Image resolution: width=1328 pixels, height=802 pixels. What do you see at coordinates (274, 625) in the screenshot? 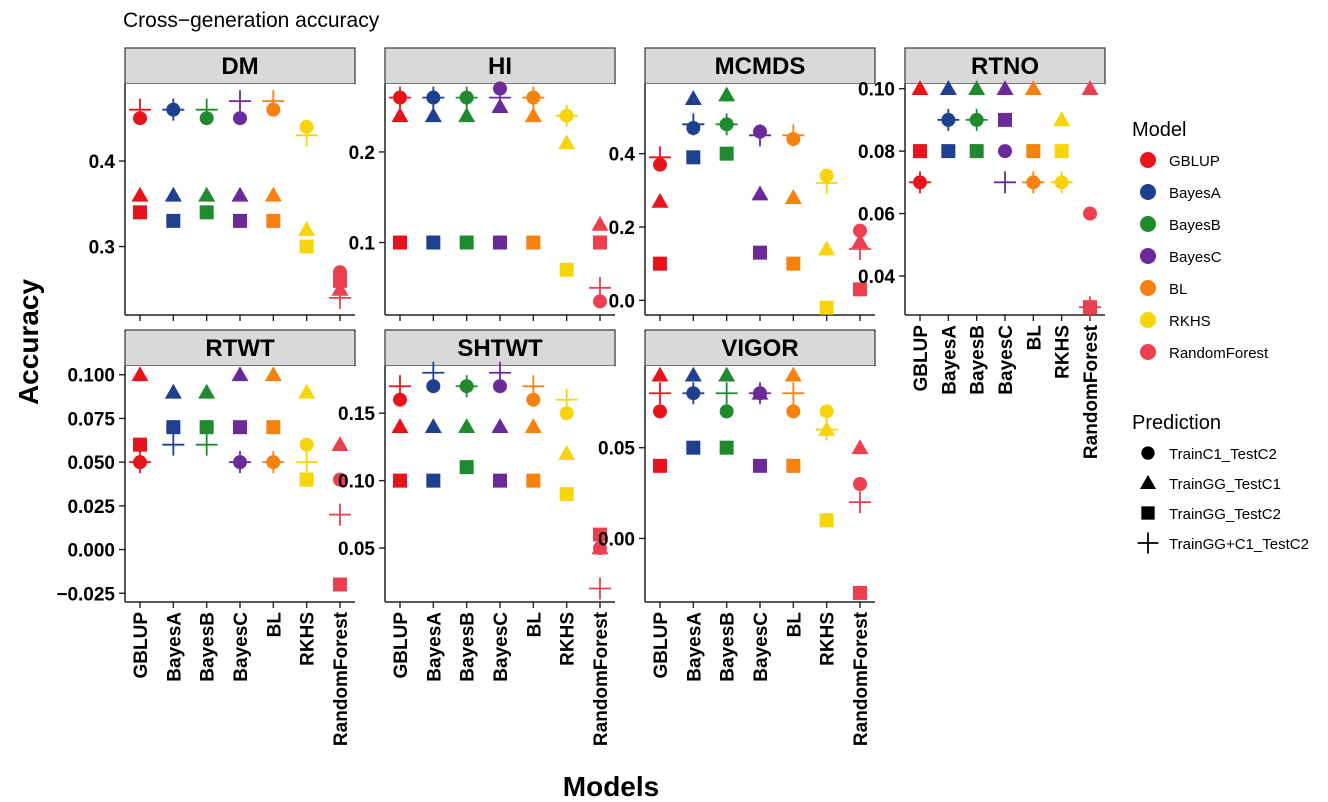
I see `x-tick-label-bl: BL` at bounding box center [274, 625].